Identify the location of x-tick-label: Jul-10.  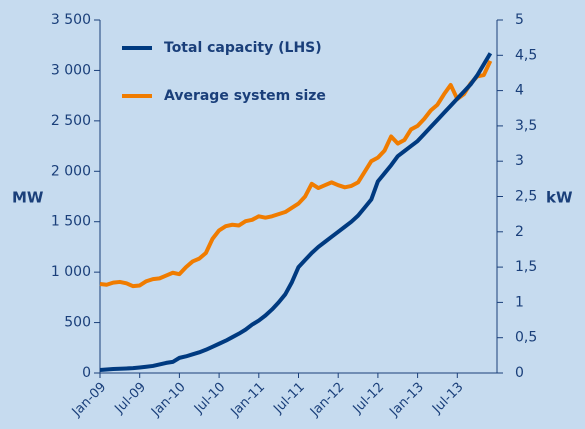
(209, 398).